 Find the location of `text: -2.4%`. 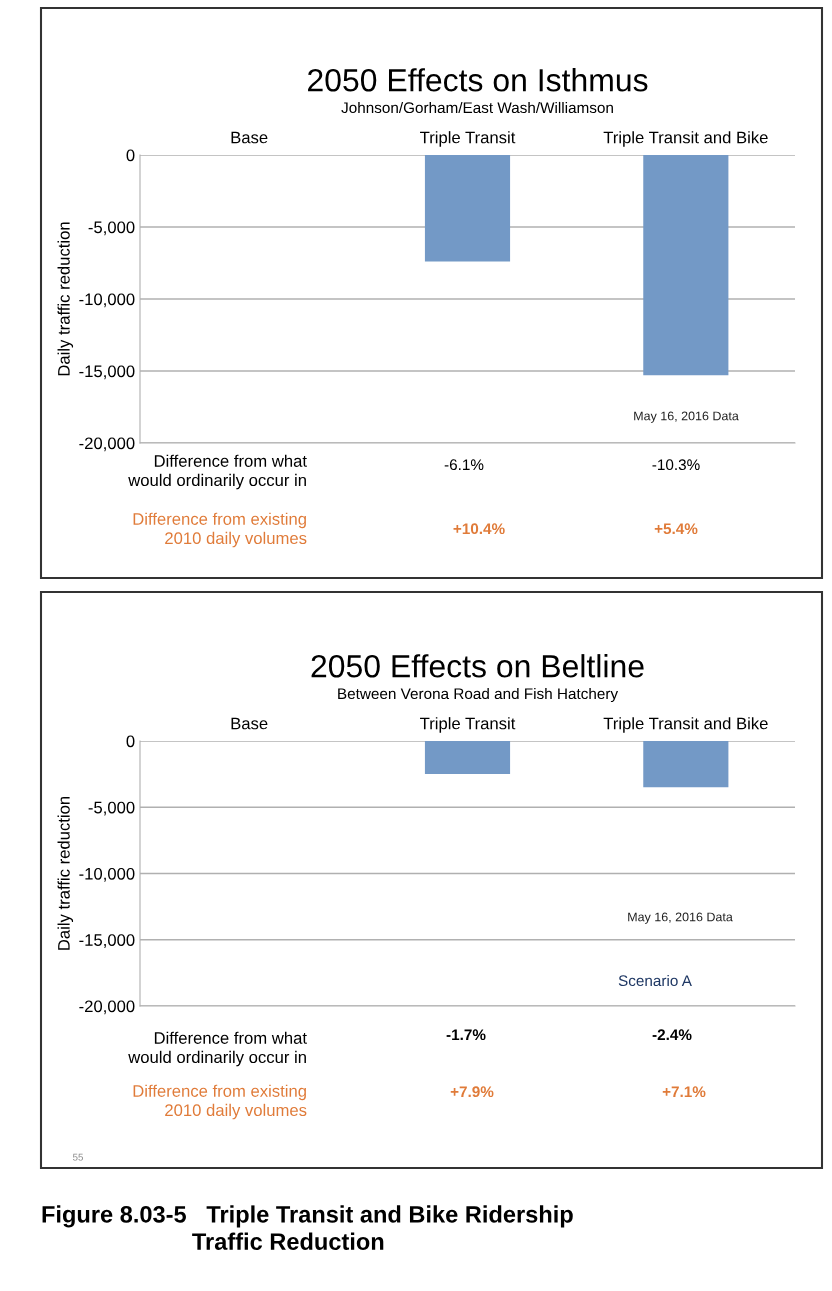

text: -2.4% is located at coordinates (672, 1035).